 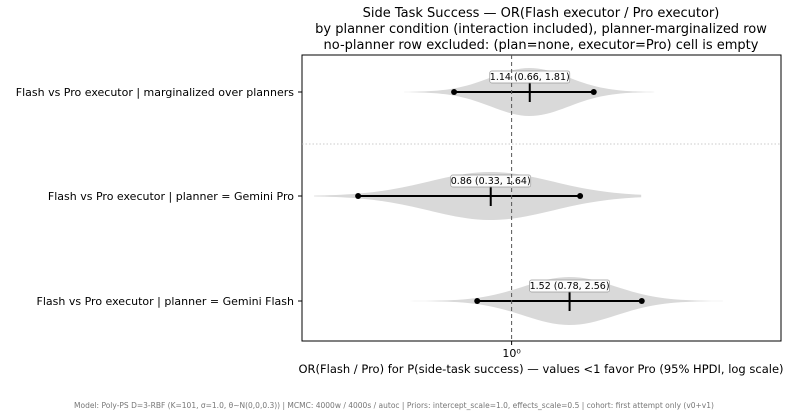 I want to click on annotation-label-2: 0.86 (0.33, 1.64), so click(x=491, y=181).